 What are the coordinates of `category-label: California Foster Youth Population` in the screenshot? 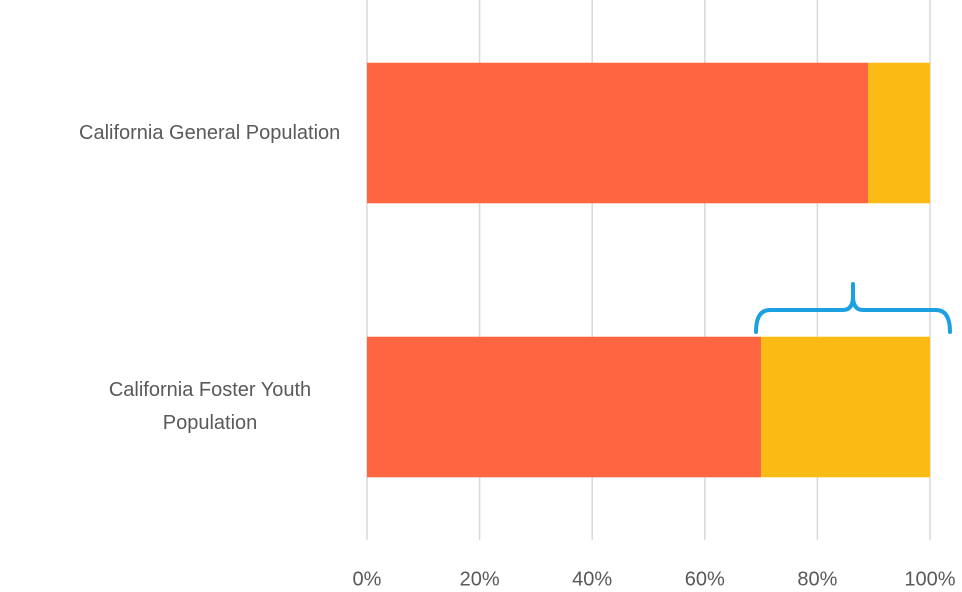 It's located at (210, 406).